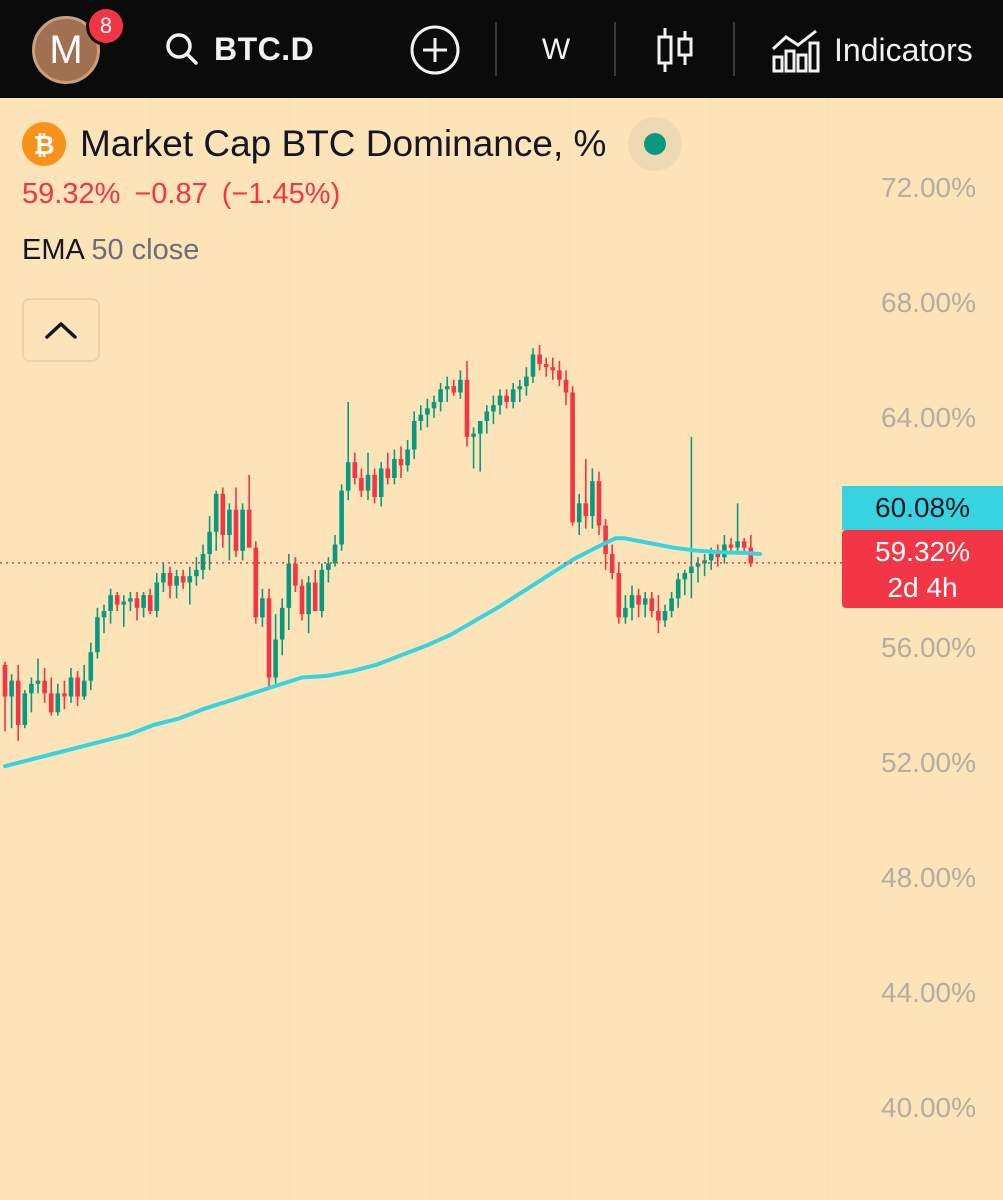  Describe the element at coordinates (556, 50) in the screenshot. I see `interval-button: W` at that location.